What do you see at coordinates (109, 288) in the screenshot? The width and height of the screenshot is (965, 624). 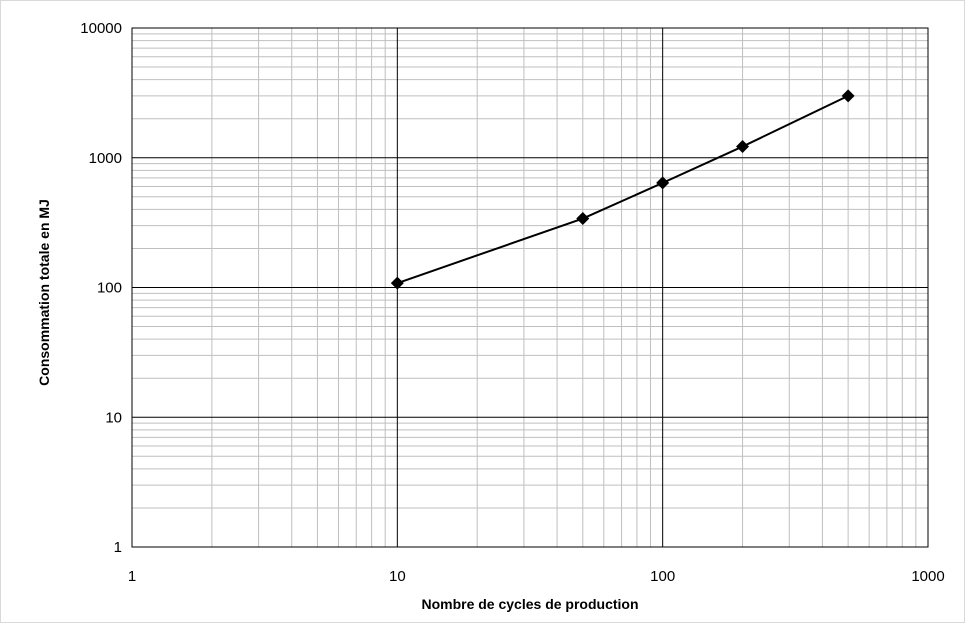 I see `y-tick-label: 100` at bounding box center [109, 288].